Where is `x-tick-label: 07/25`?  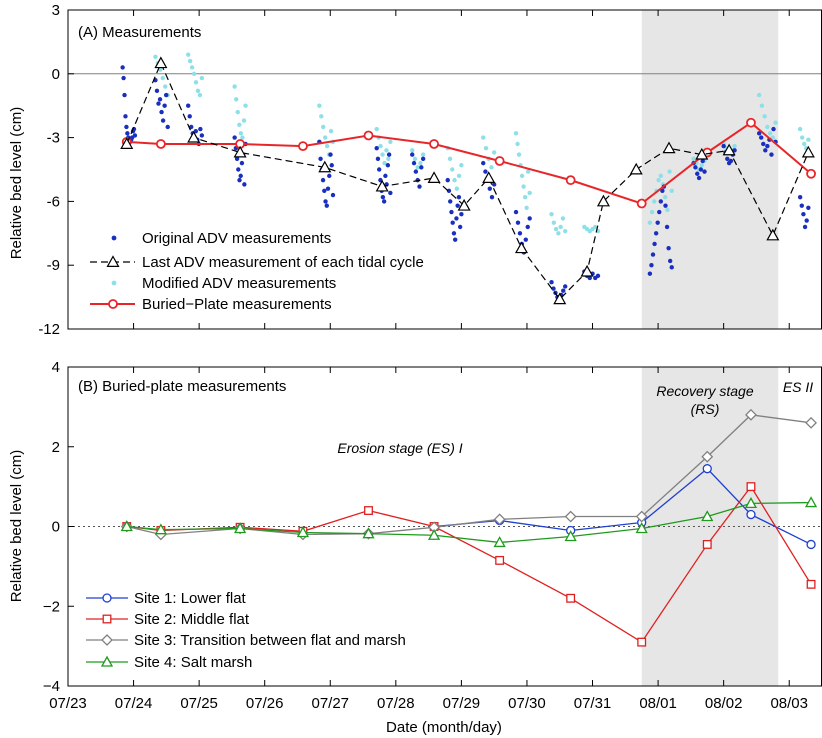
x-tick-label: 07/25 is located at coordinates (199, 703).